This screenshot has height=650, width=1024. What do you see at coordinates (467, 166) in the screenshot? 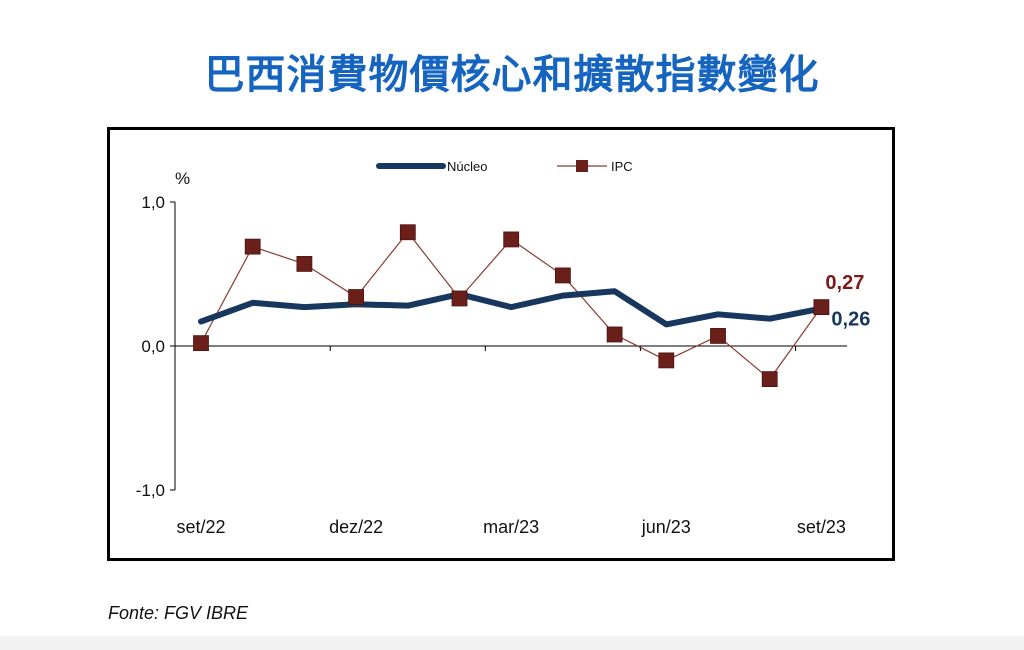
I see `legend-label-nucleo: Núcleo` at bounding box center [467, 166].